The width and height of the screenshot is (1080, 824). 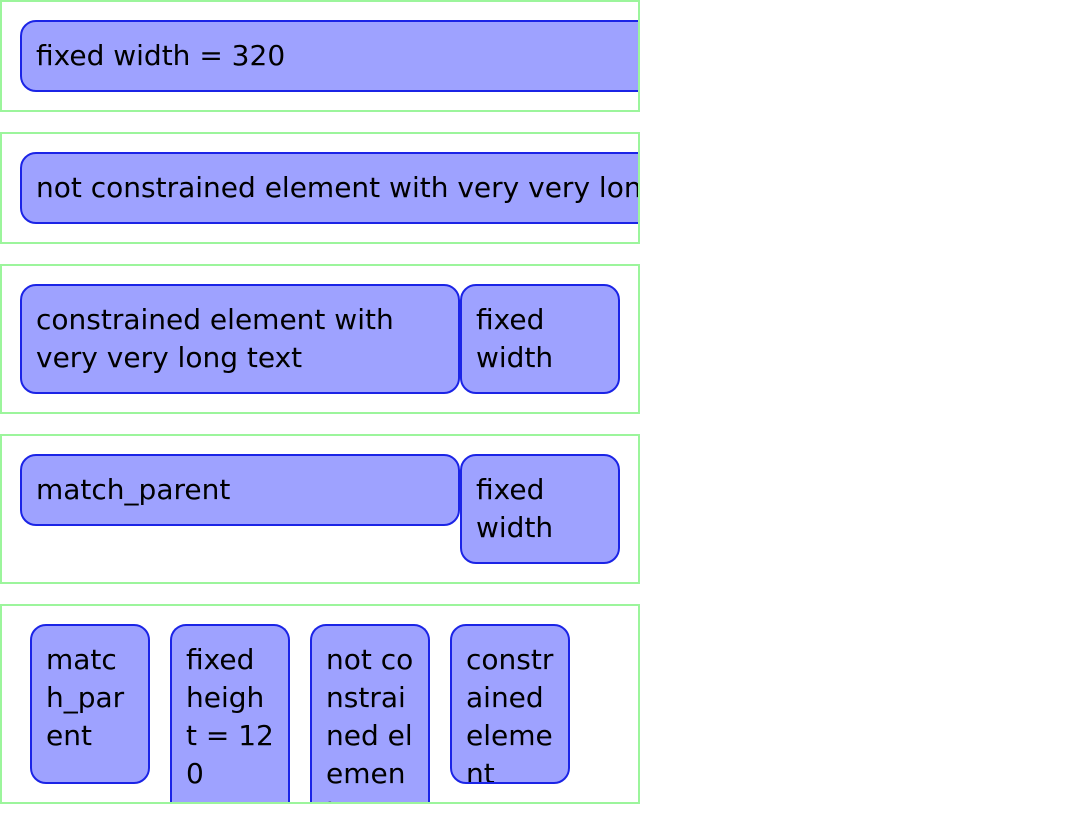 I want to click on match-parent-vertical-label: match_parent, so click(x=85, y=697).